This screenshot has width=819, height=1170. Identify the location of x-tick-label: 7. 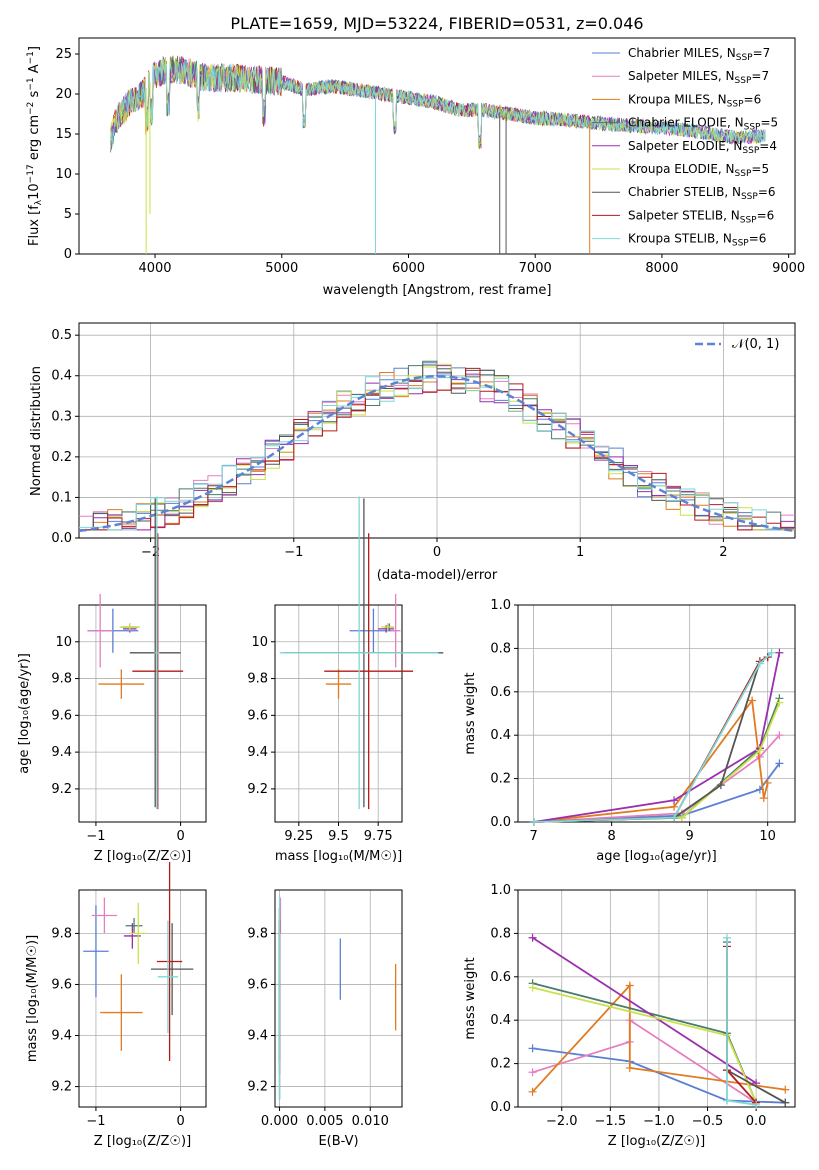
(533, 836).